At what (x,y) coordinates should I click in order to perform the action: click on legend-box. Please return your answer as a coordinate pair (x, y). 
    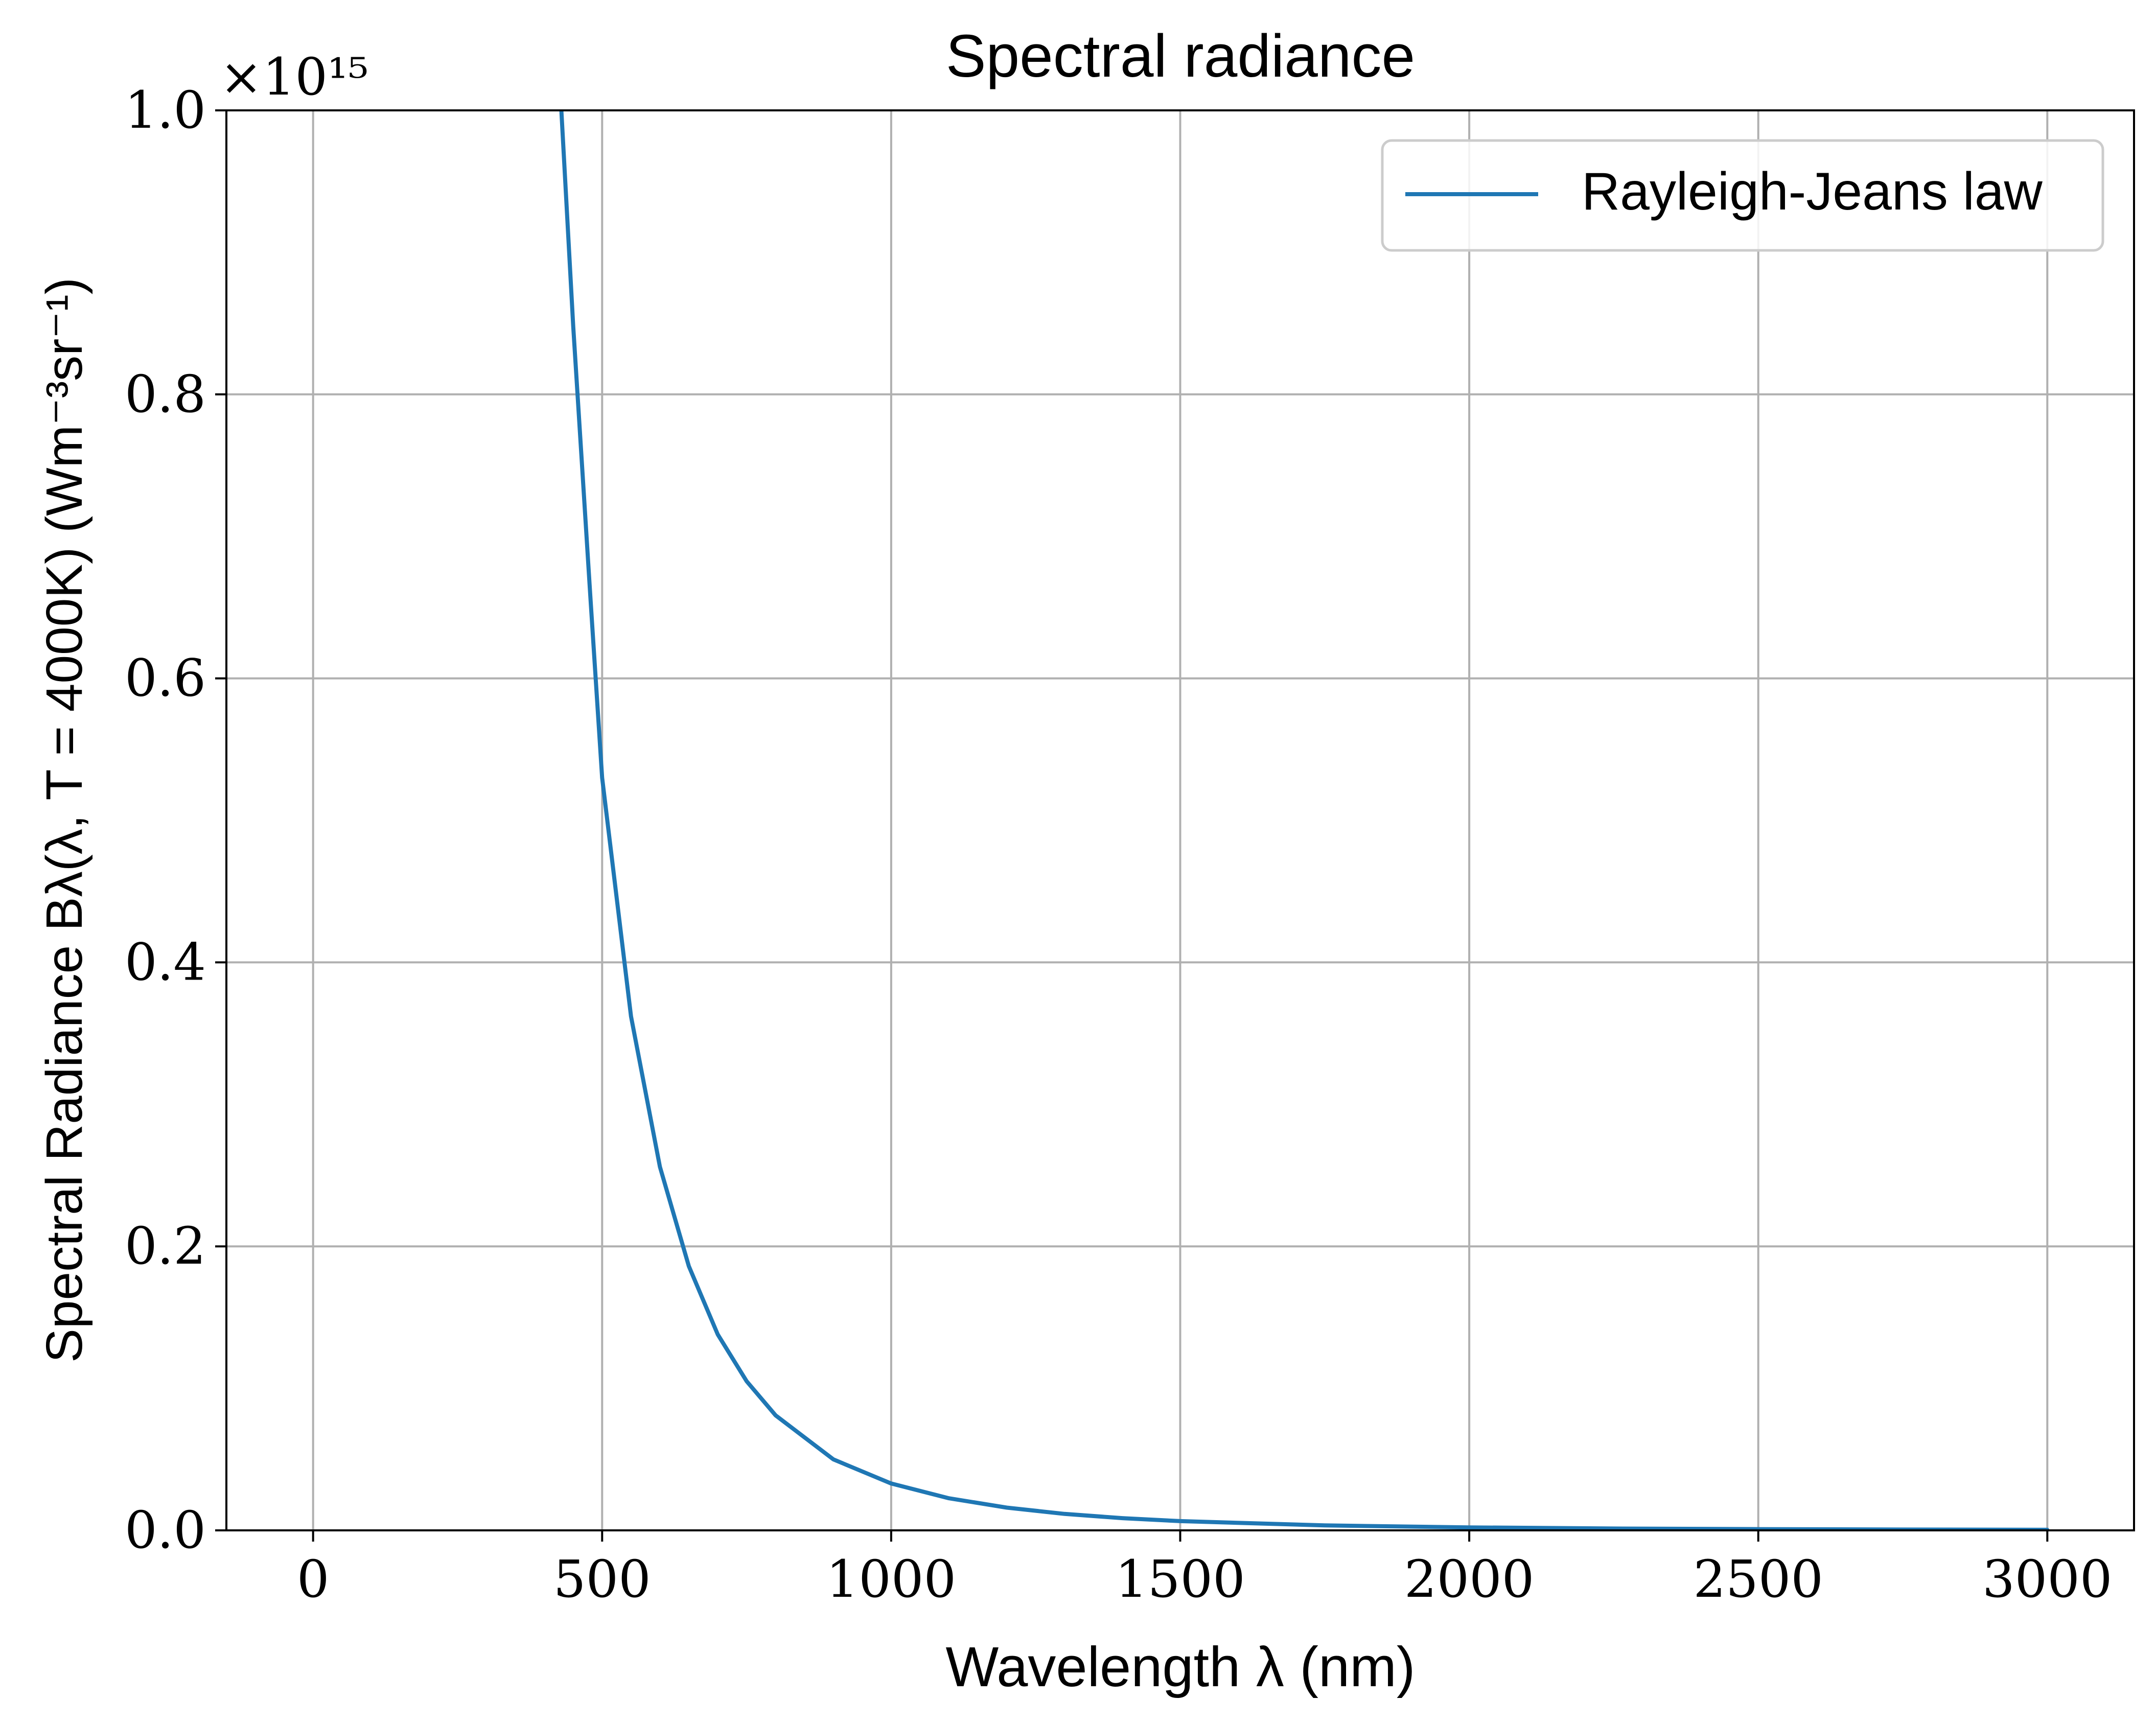
    Looking at the image, I should click on (1742, 196).